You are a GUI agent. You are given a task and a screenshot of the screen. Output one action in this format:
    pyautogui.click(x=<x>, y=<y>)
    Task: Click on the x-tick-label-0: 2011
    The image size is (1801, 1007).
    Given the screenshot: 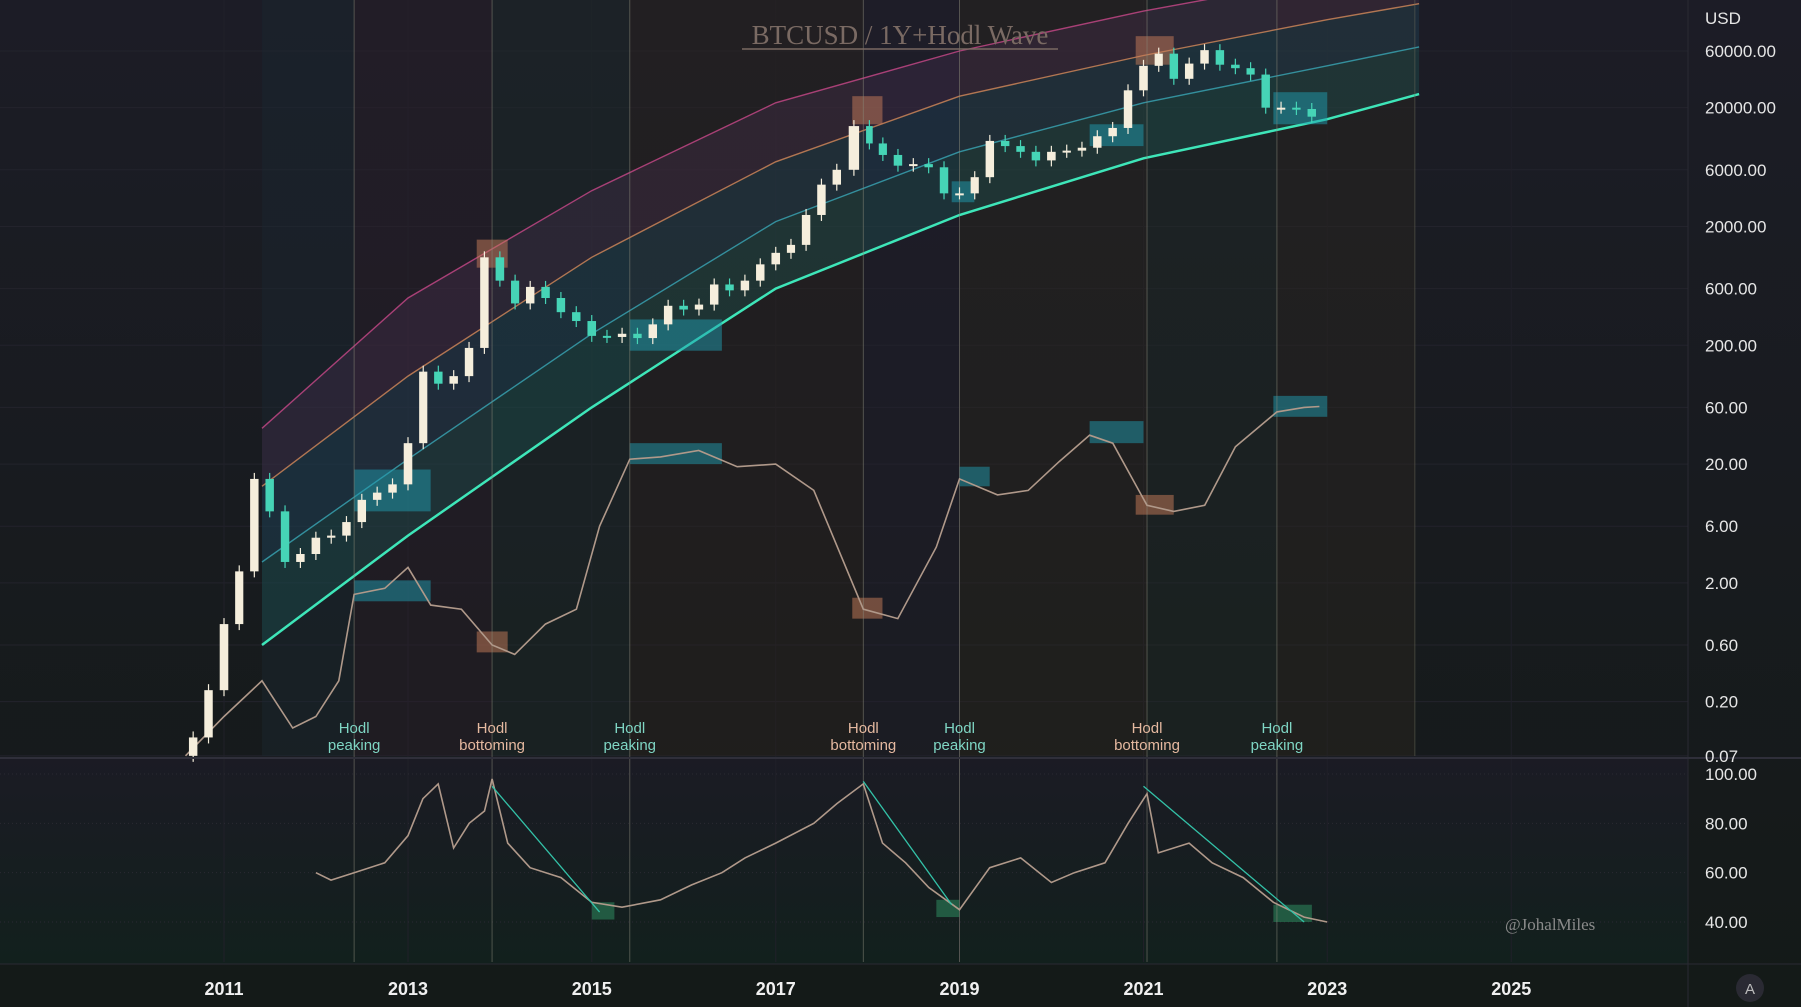 What is the action you would take?
    pyautogui.click(x=223, y=989)
    